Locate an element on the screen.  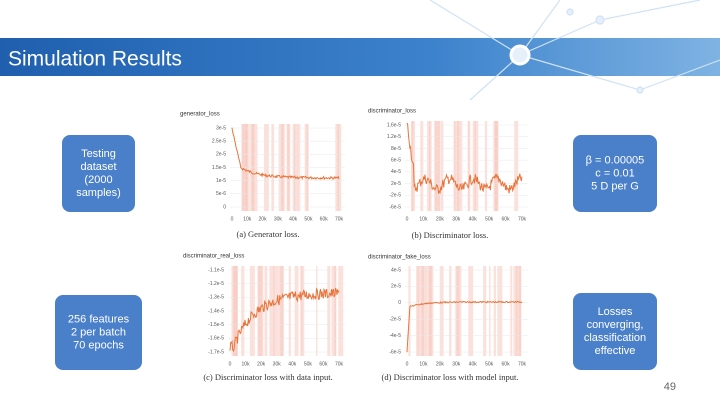
info-box-text: samples) is located at coordinates (98, 193).